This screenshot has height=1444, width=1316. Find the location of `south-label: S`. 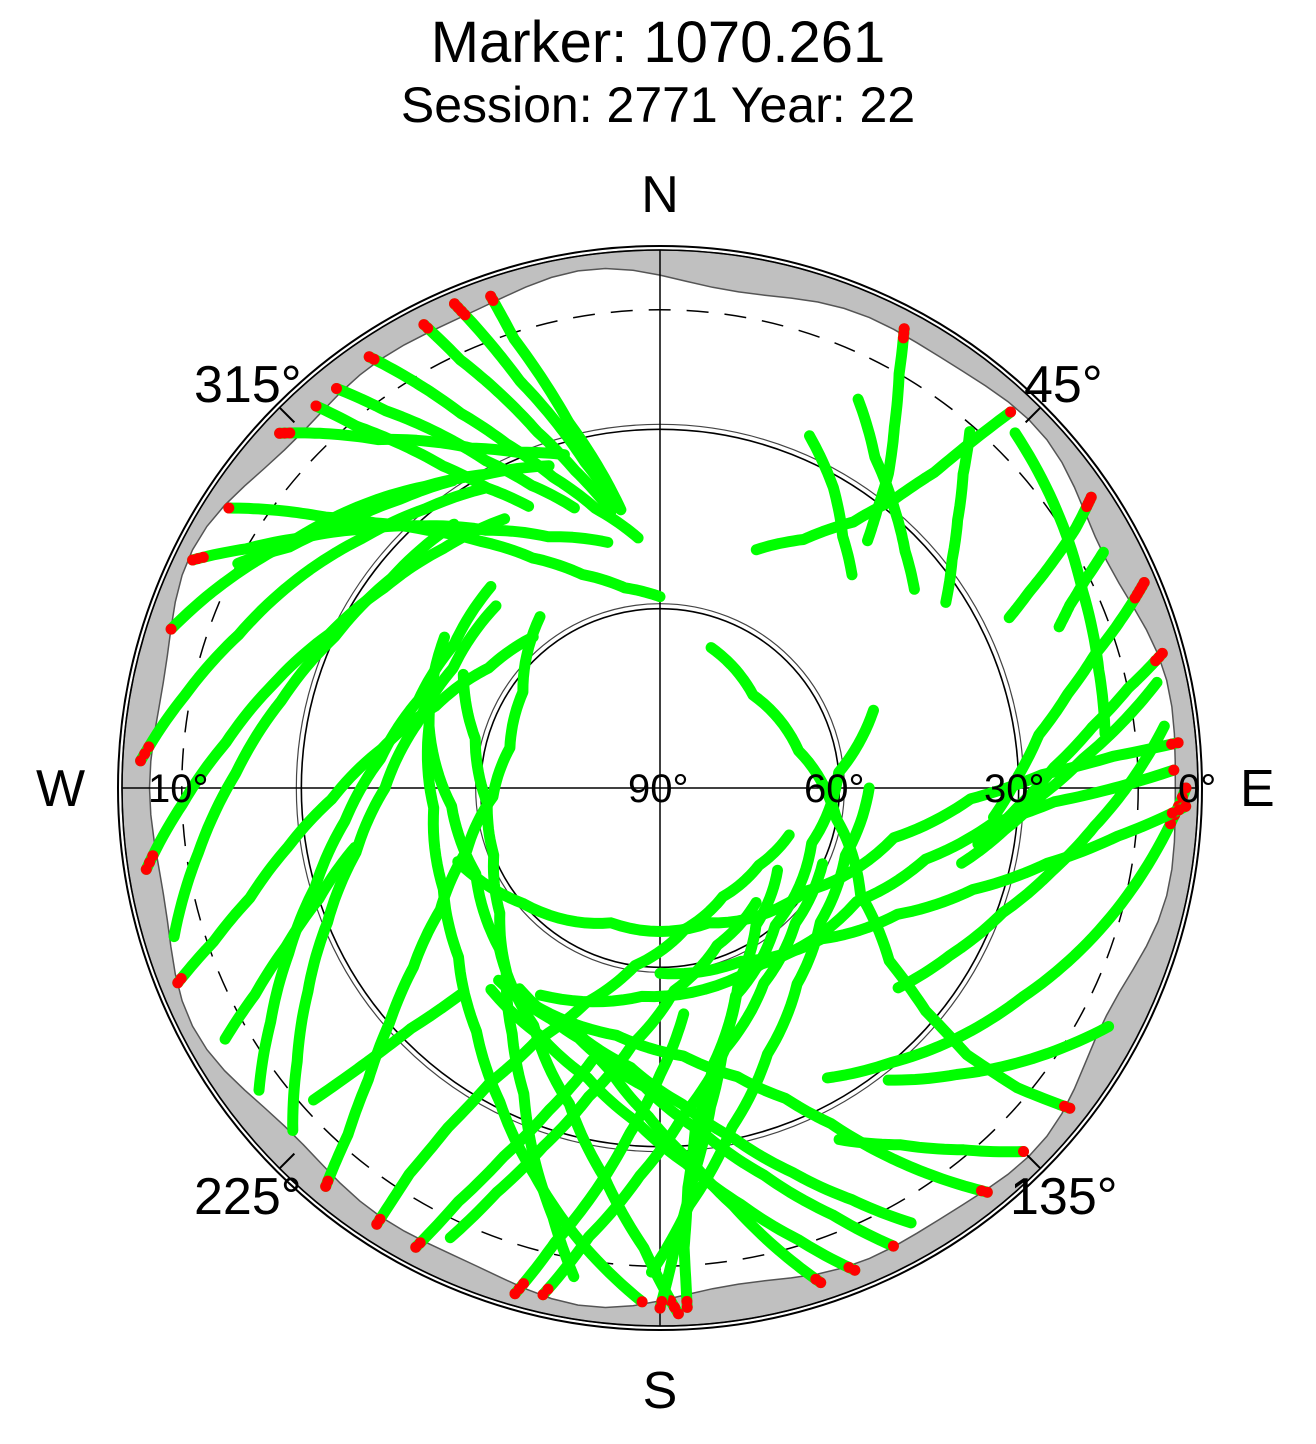

south-label: S is located at coordinates (660, 1391).